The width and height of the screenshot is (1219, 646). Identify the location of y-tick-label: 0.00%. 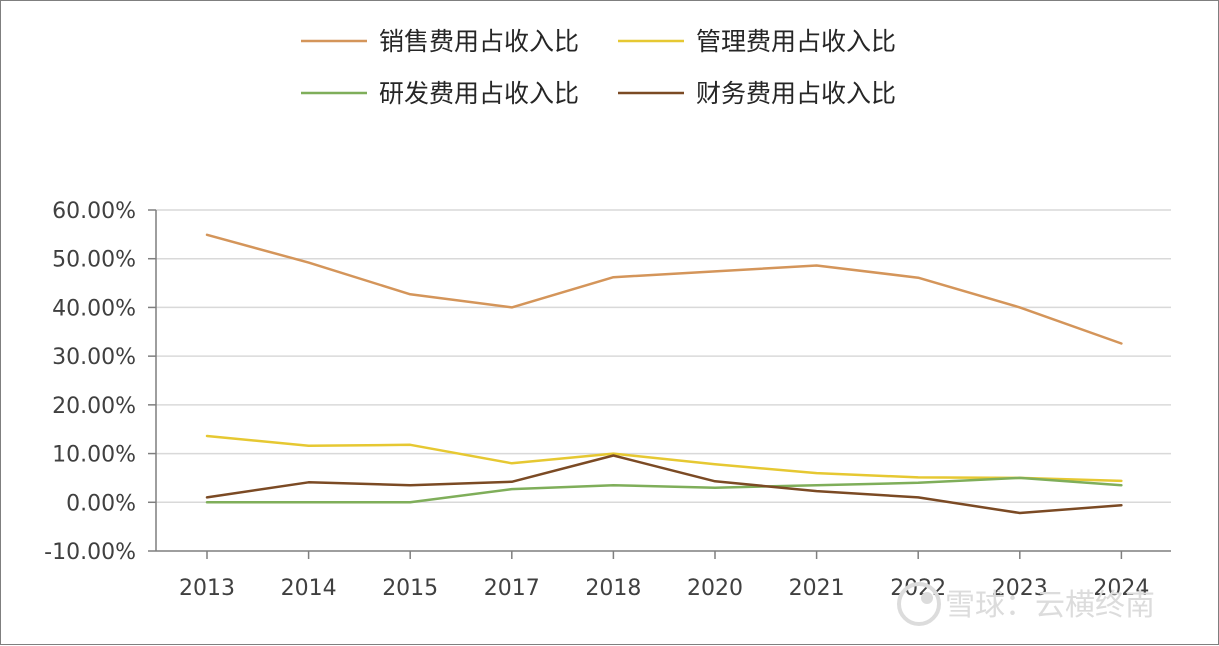
(101, 503).